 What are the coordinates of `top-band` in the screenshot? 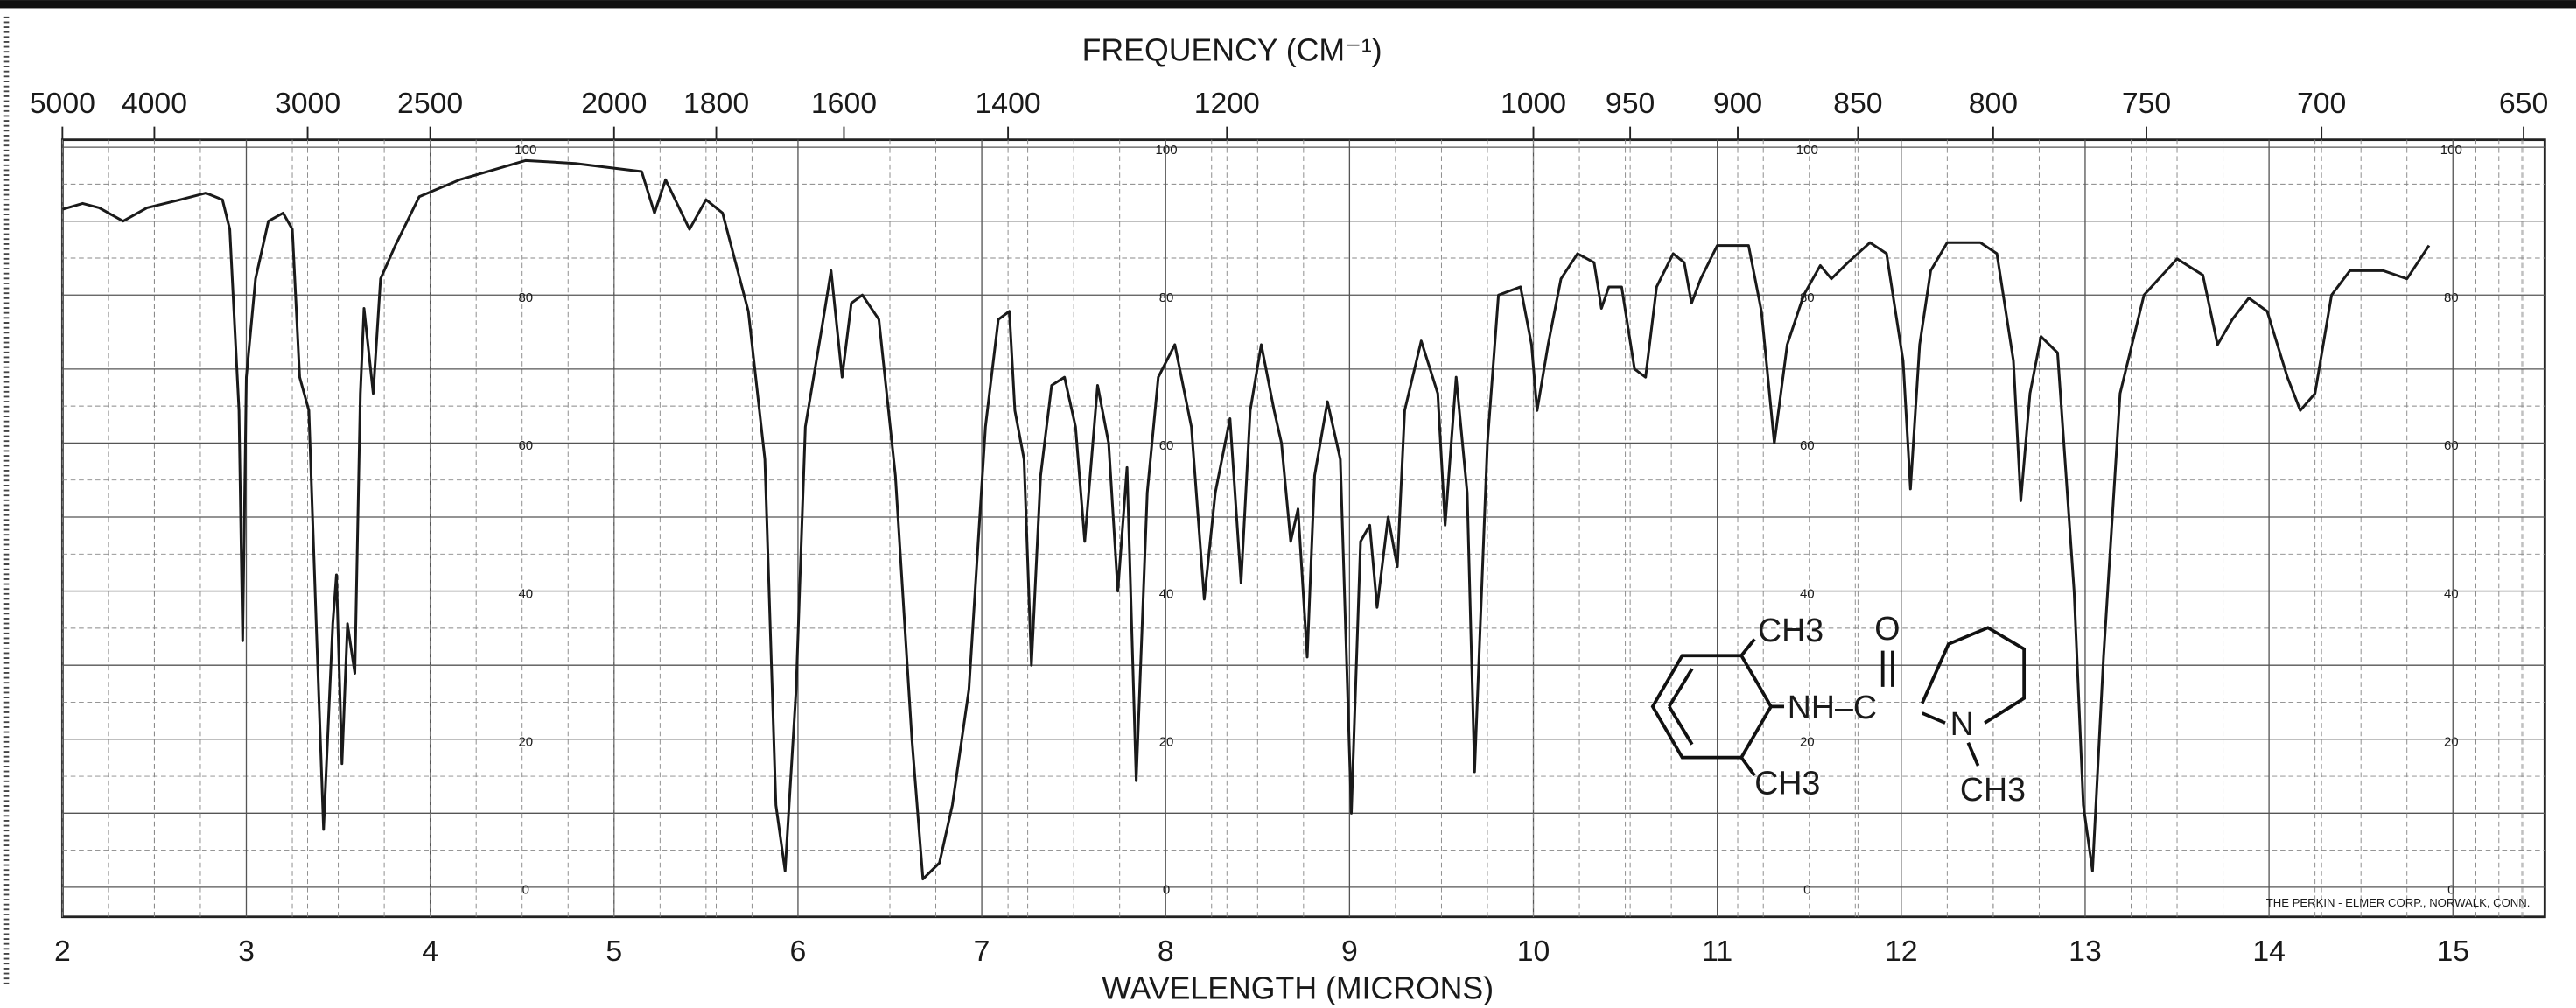 It's located at (1288, 4).